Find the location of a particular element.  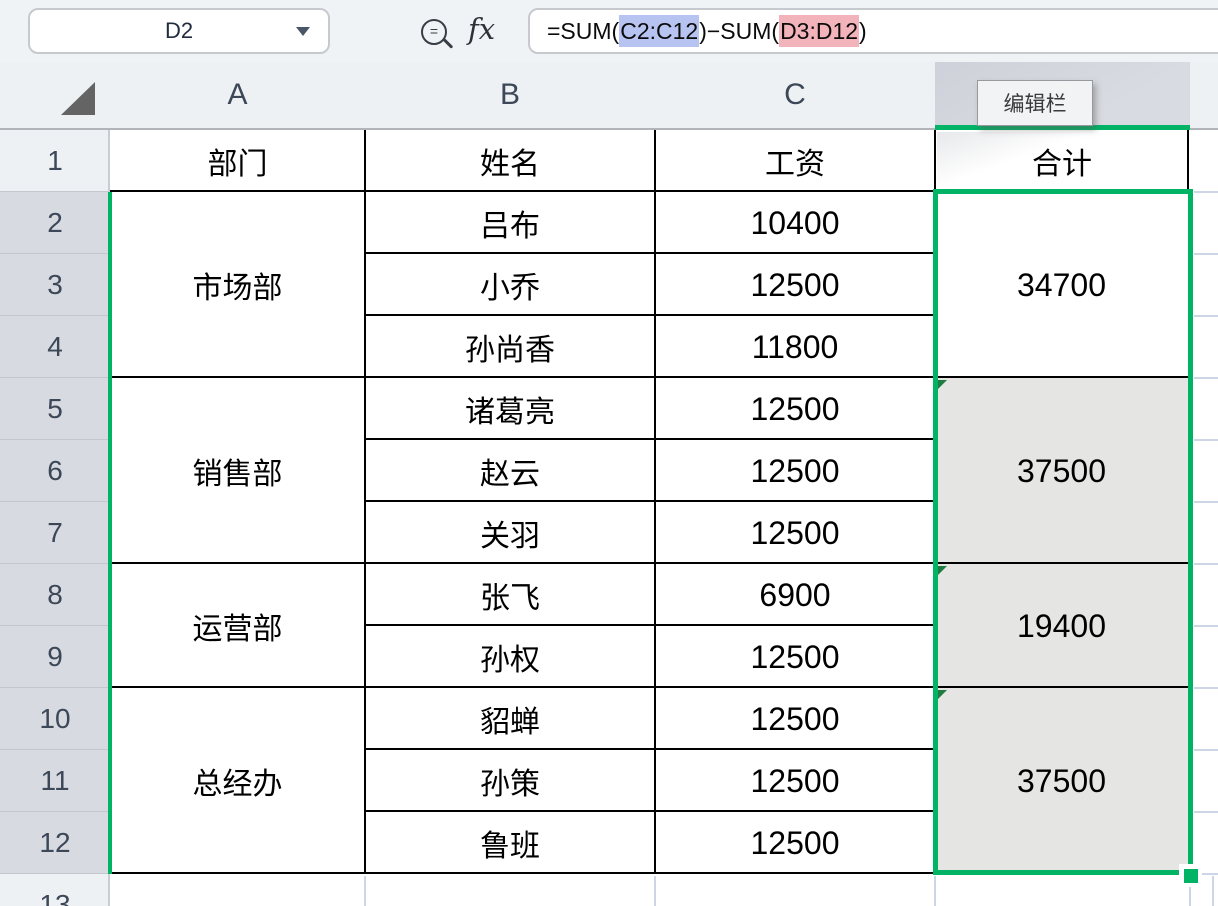

cell-c9: 12500 is located at coordinates (795, 657).